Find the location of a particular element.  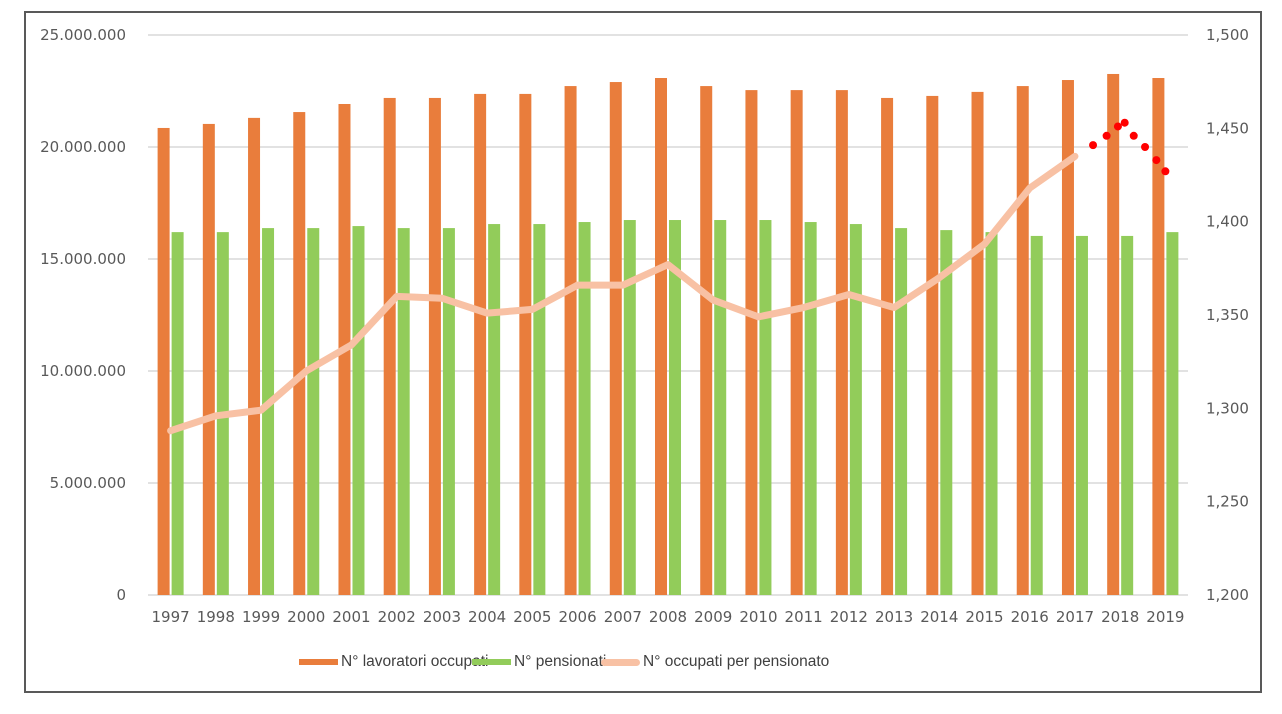

right-axis-tick-label: 1,450 is located at coordinates (1227, 128).